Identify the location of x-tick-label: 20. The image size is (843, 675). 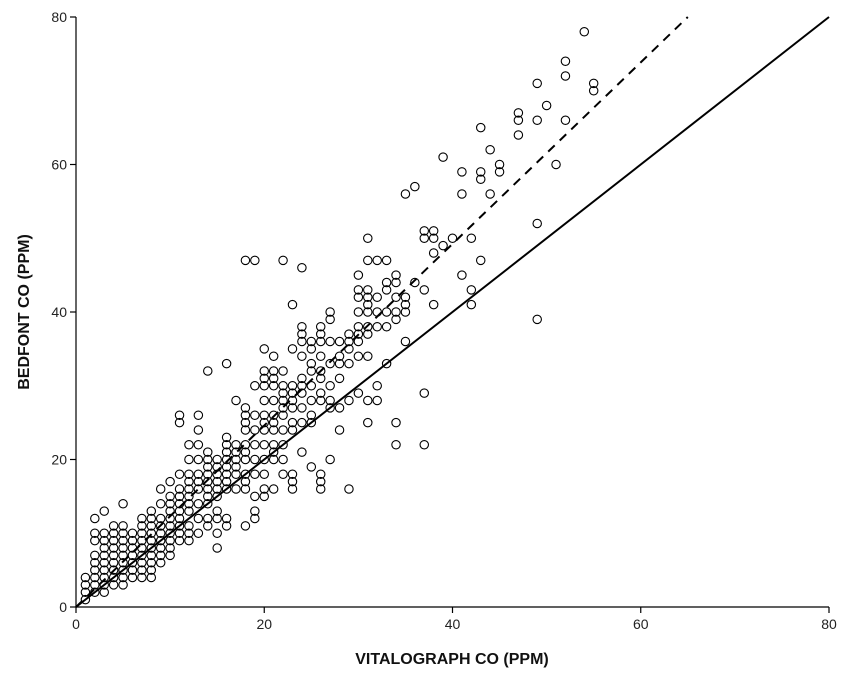
(264, 624).